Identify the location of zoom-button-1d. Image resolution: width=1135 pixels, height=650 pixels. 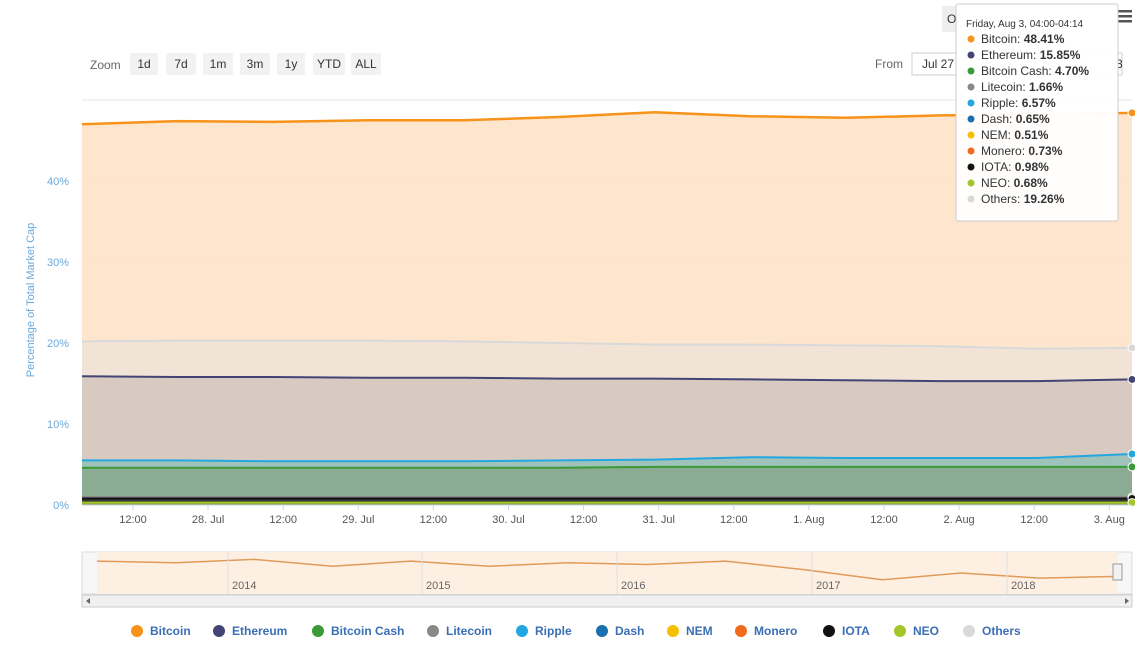
(144, 64).